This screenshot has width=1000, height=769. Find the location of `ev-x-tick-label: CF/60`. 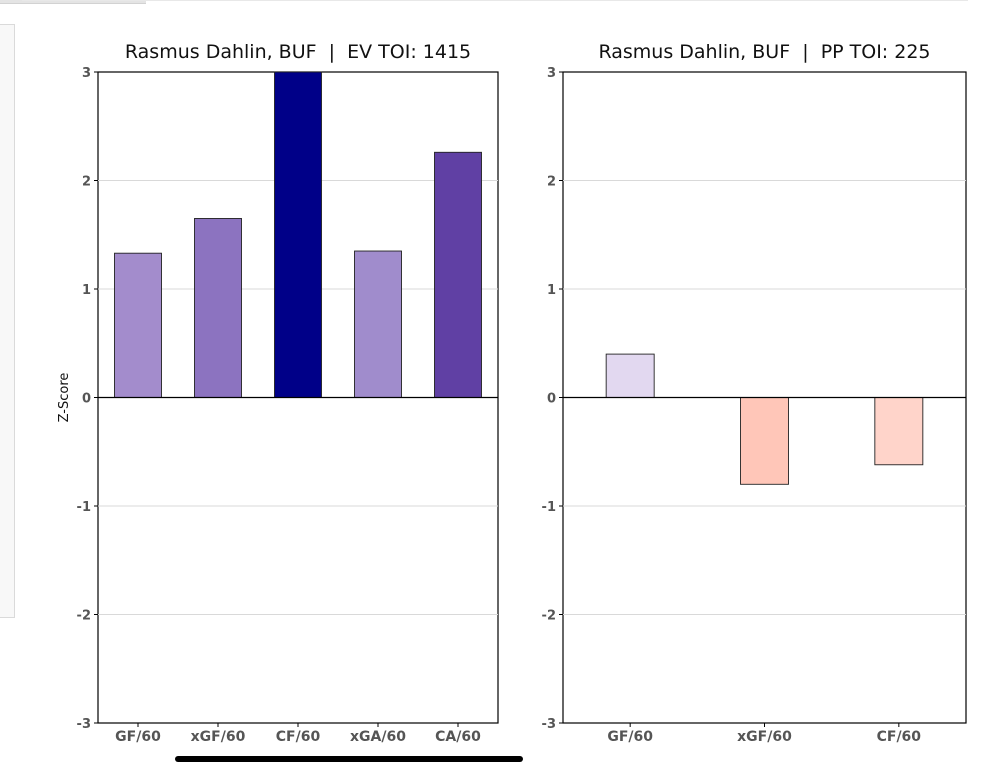

ev-x-tick-label: CF/60 is located at coordinates (298, 737).